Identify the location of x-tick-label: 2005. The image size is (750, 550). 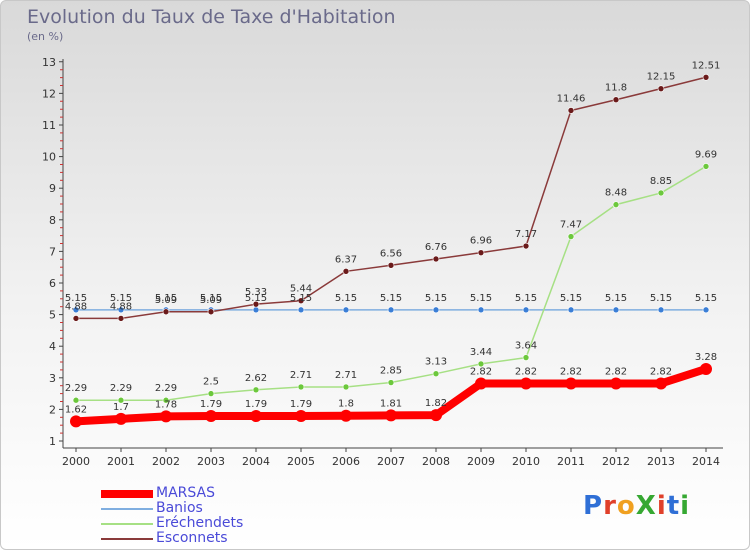
(301, 461).